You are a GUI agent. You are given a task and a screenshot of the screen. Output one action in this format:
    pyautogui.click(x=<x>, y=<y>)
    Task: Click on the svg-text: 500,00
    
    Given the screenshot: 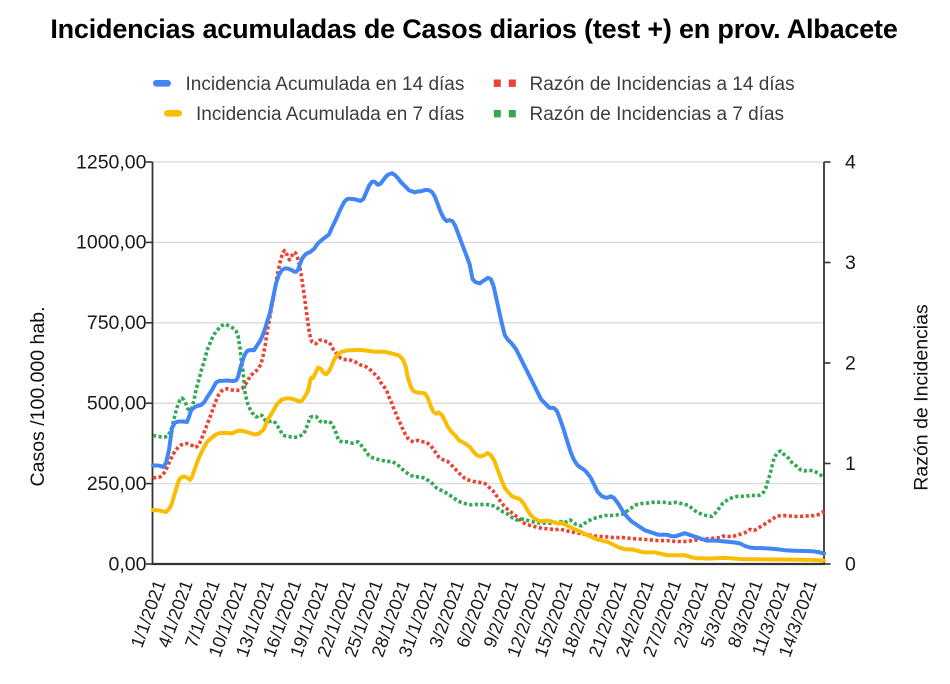 What is the action you would take?
    pyautogui.click(x=117, y=404)
    